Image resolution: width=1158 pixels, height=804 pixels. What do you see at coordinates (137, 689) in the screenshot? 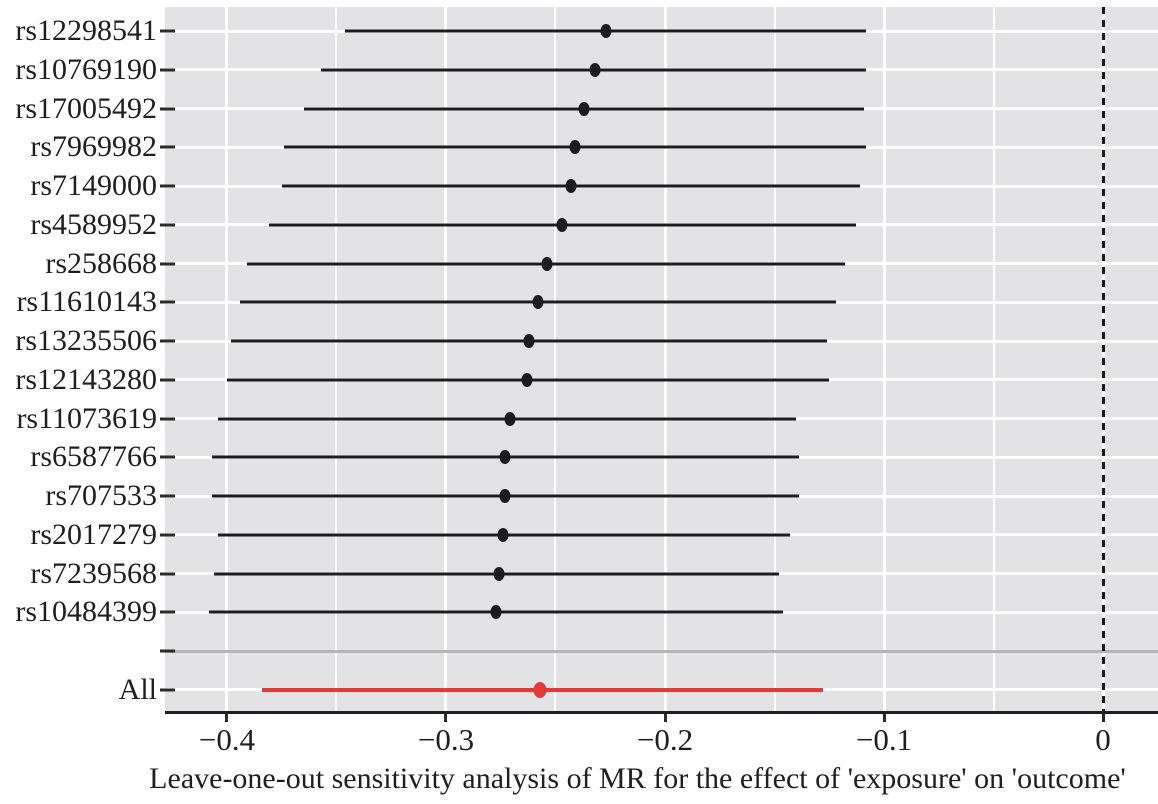
I see `y-axis-label: All` at bounding box center [137, 689].